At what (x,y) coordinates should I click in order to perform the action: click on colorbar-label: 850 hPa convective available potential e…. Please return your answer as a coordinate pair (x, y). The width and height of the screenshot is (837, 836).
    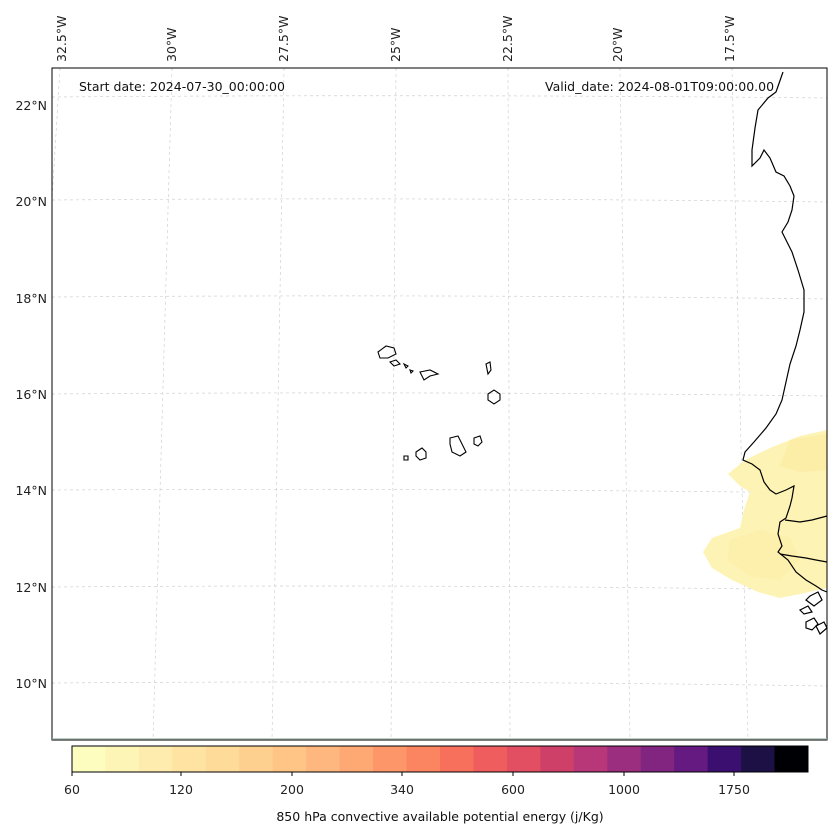
    Looking at the image, I should click on (440, 816).